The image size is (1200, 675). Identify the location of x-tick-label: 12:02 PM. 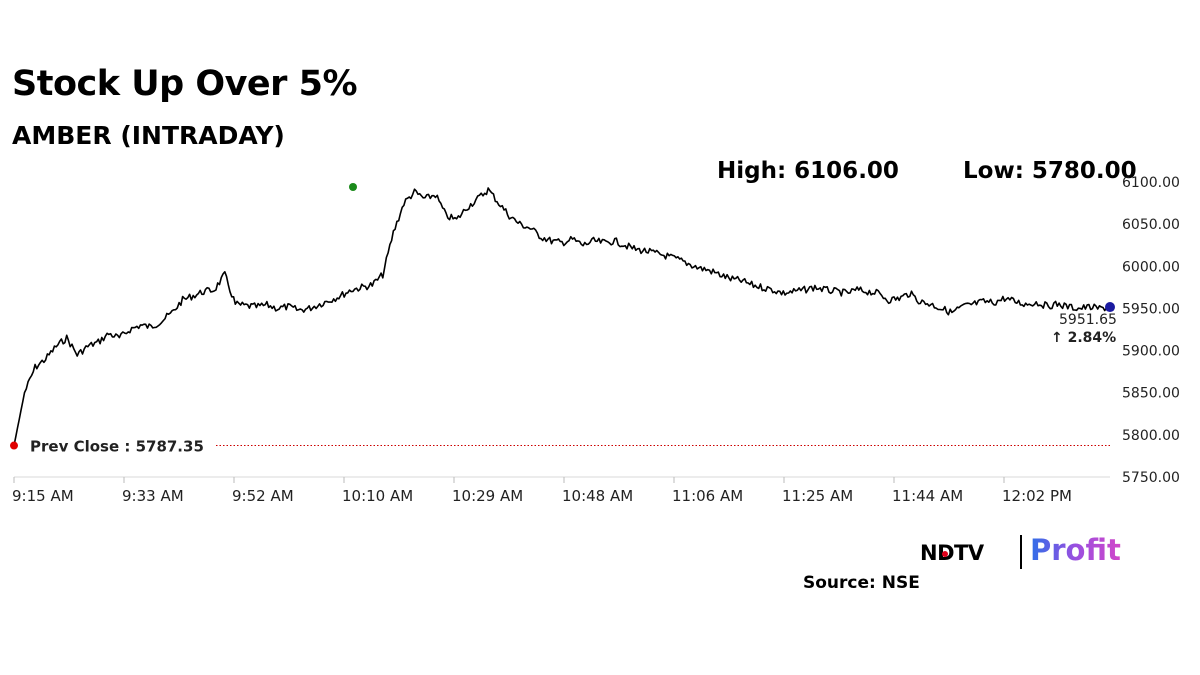
(1037, 496).